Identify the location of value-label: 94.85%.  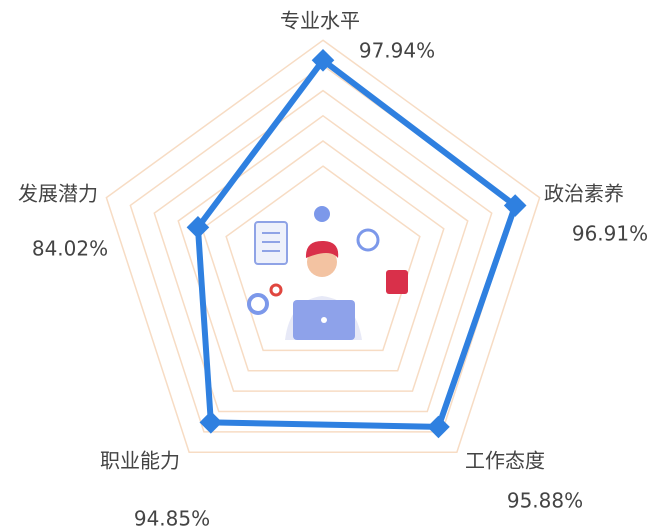
(172, 518).